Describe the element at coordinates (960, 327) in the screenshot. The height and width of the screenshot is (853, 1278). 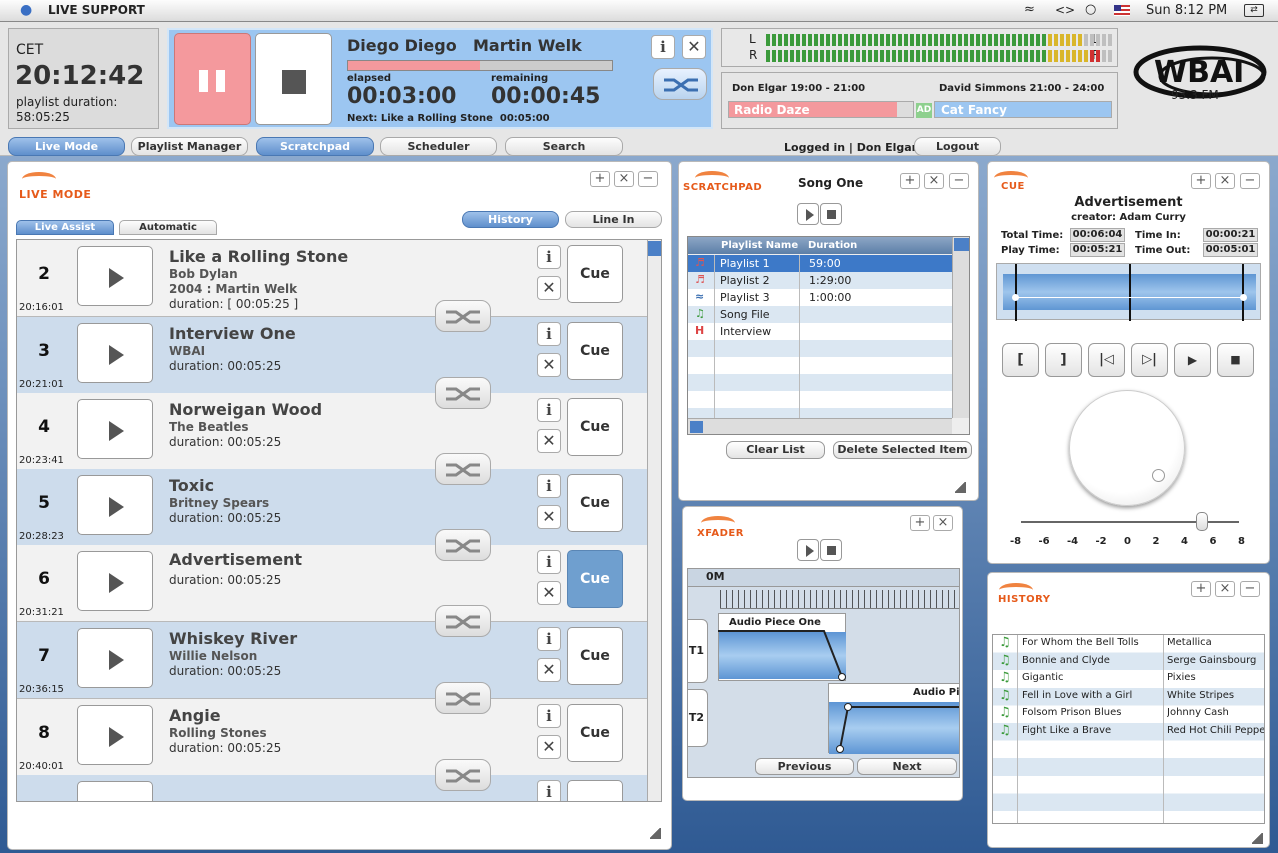
I see `scratch-vscroll` at that location.